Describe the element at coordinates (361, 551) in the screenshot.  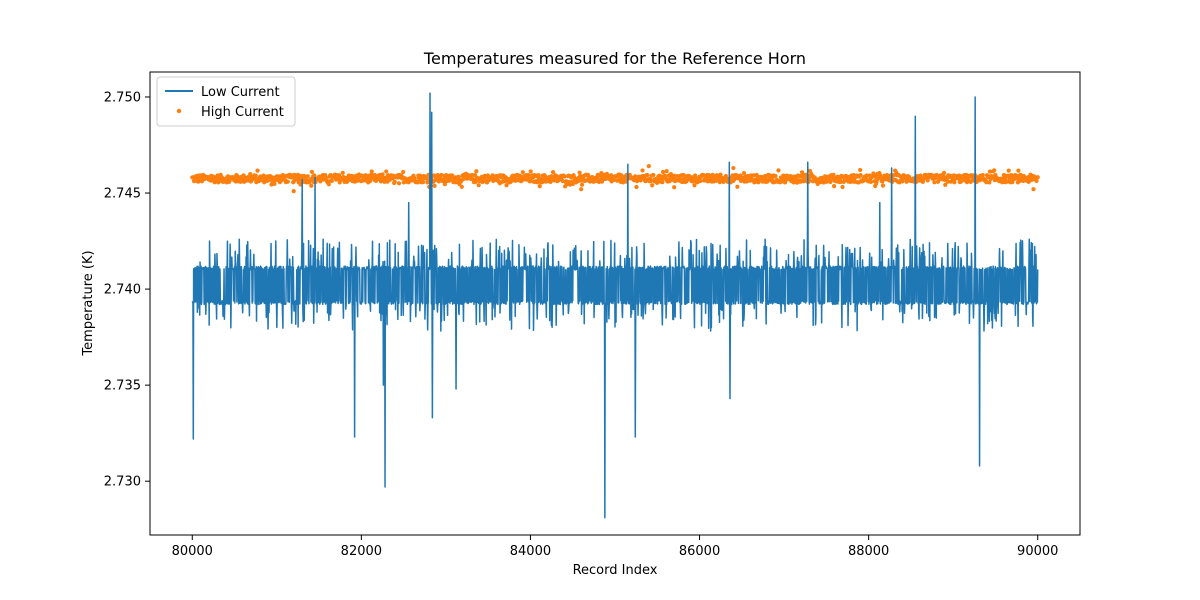
I see `x-tick-label: 82000` at that location.